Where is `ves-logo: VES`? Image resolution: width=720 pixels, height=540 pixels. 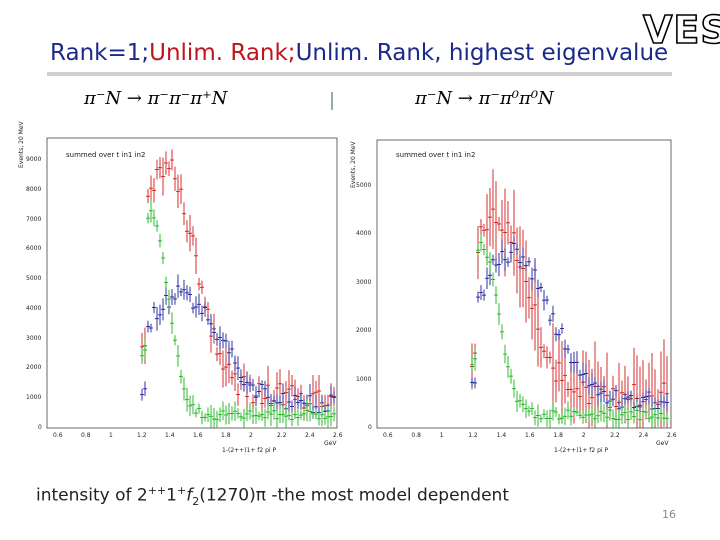
ves-logo: VES is located at coordinates (681, 30).